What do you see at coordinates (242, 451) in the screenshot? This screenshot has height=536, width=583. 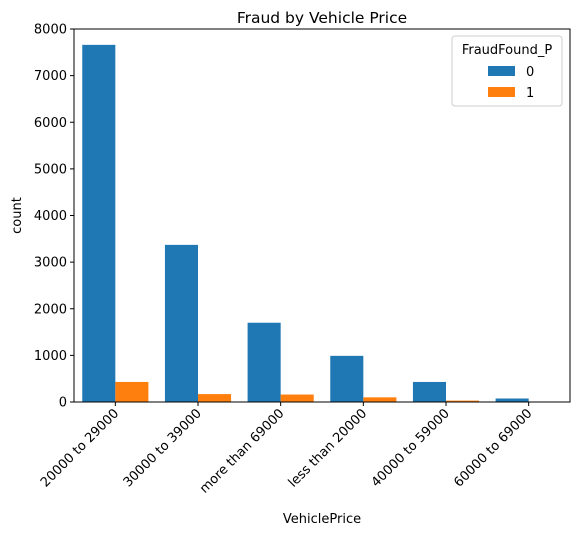 I see `x-tick-label-2: more than 69000` at bounding box center [242, 451].